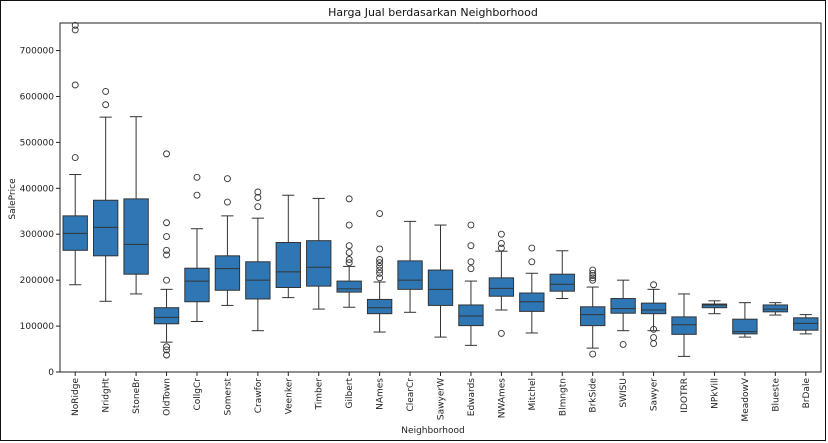 Image resolution: width=828 pixels, height=443 pixels. What do you see at coordinates (107, 395) in the screenshot?
I see `x-tick-label: NridgHt` at bounding box center [107, 395].